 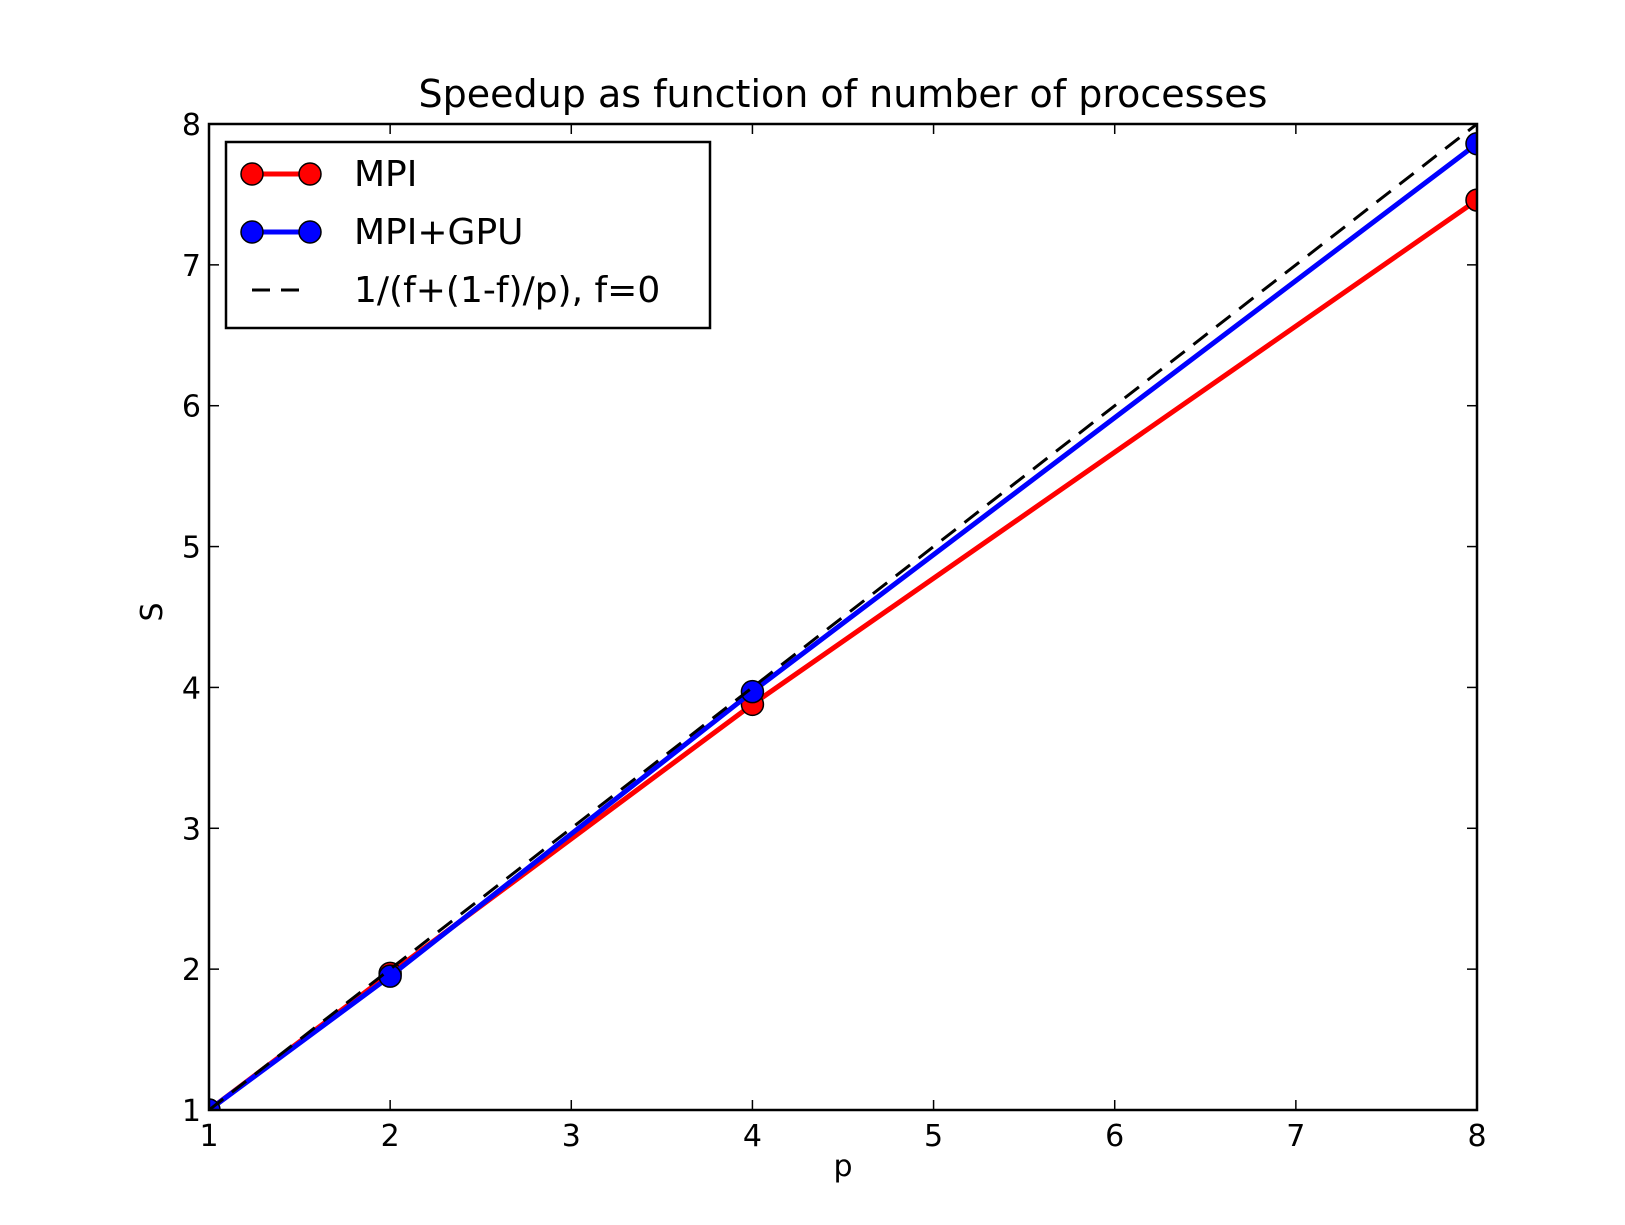 What do you see at coordinates (328, 174) in the screenshot?
I see `legend-entry: MPI` at bounding box center [328, 174].